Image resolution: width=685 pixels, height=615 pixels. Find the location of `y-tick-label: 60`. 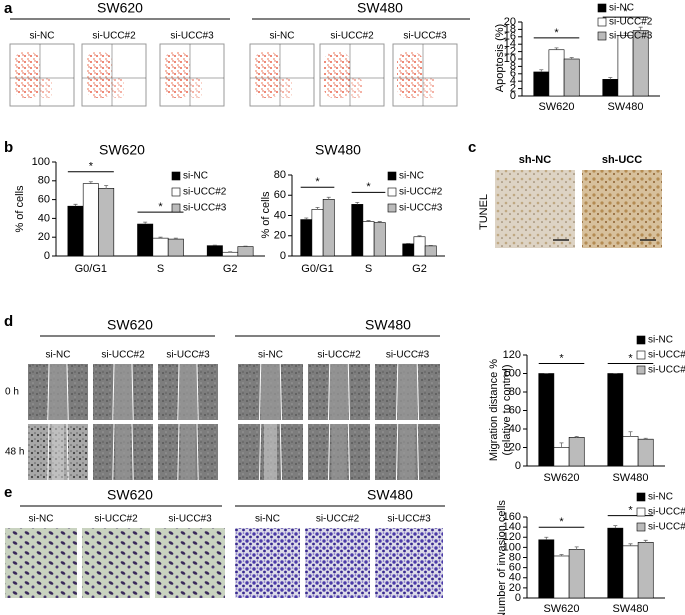

y-tick-label: 60 is located at coordinates (44, 200).